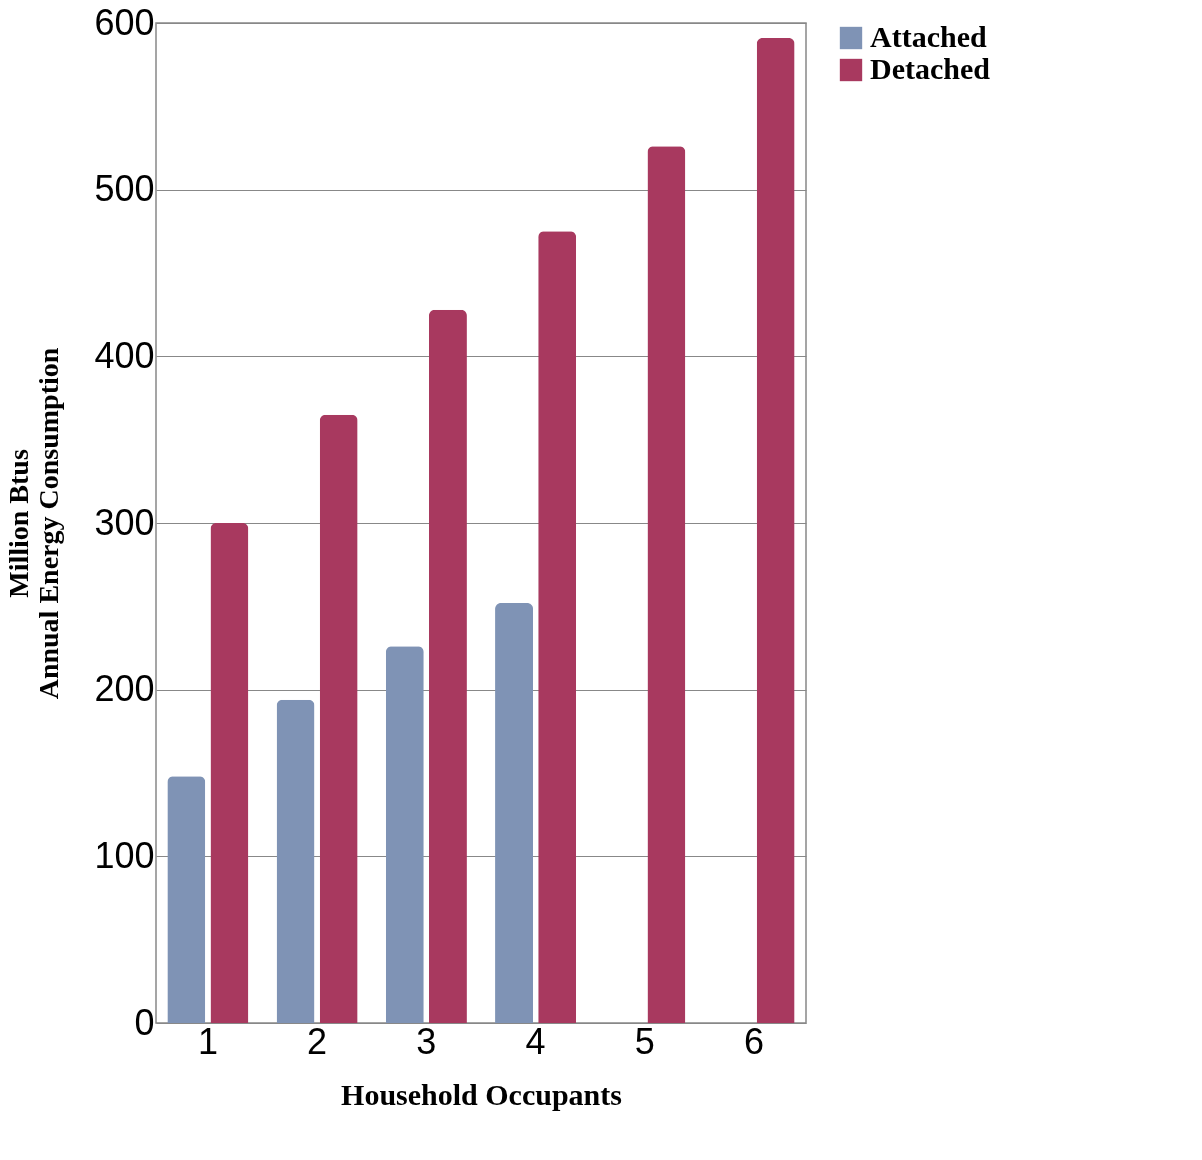  I want to click on x-tick-label: 5, so click(644, 1041).